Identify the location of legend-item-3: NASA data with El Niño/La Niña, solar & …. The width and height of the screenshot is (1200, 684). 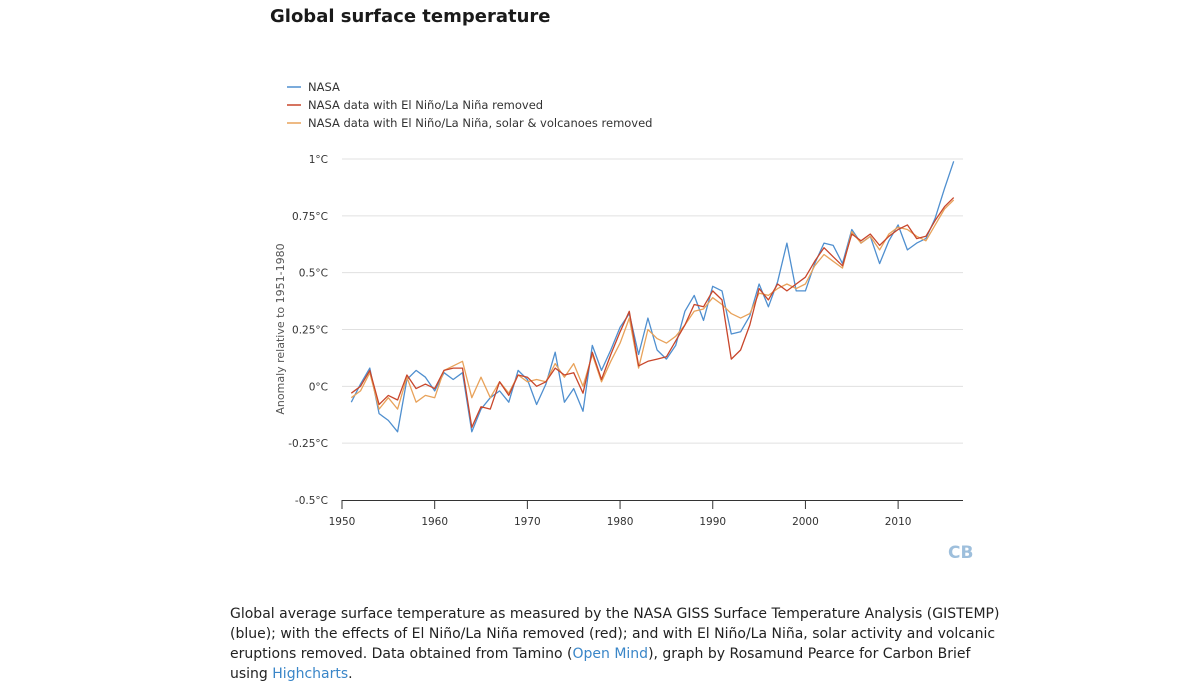
(480, 123).